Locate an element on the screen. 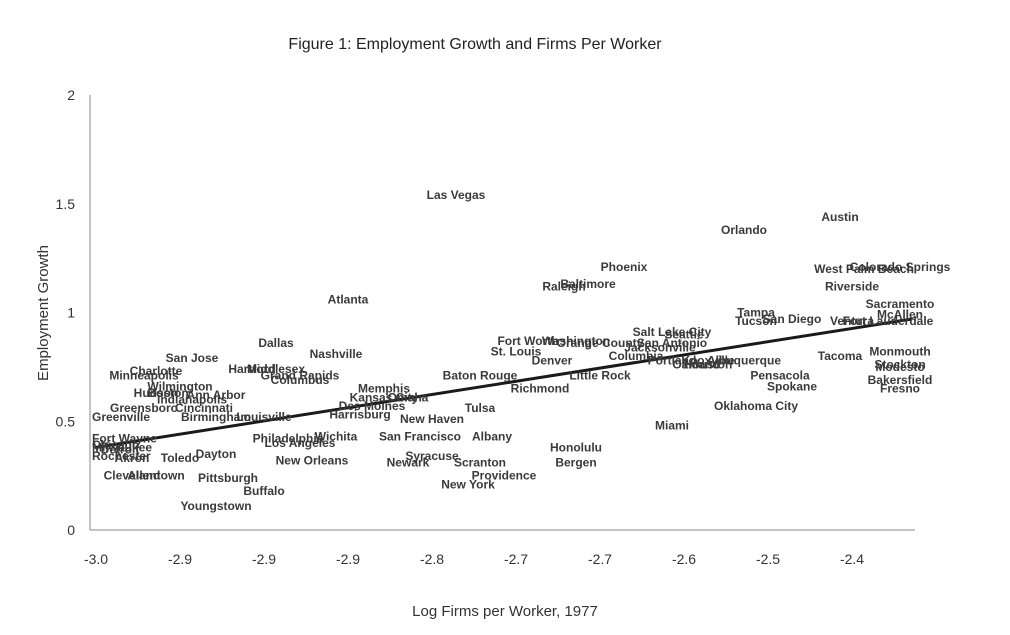 This screenshot has width=1010, height=635. point-label: Columbus is located at coordinates (300, 380).